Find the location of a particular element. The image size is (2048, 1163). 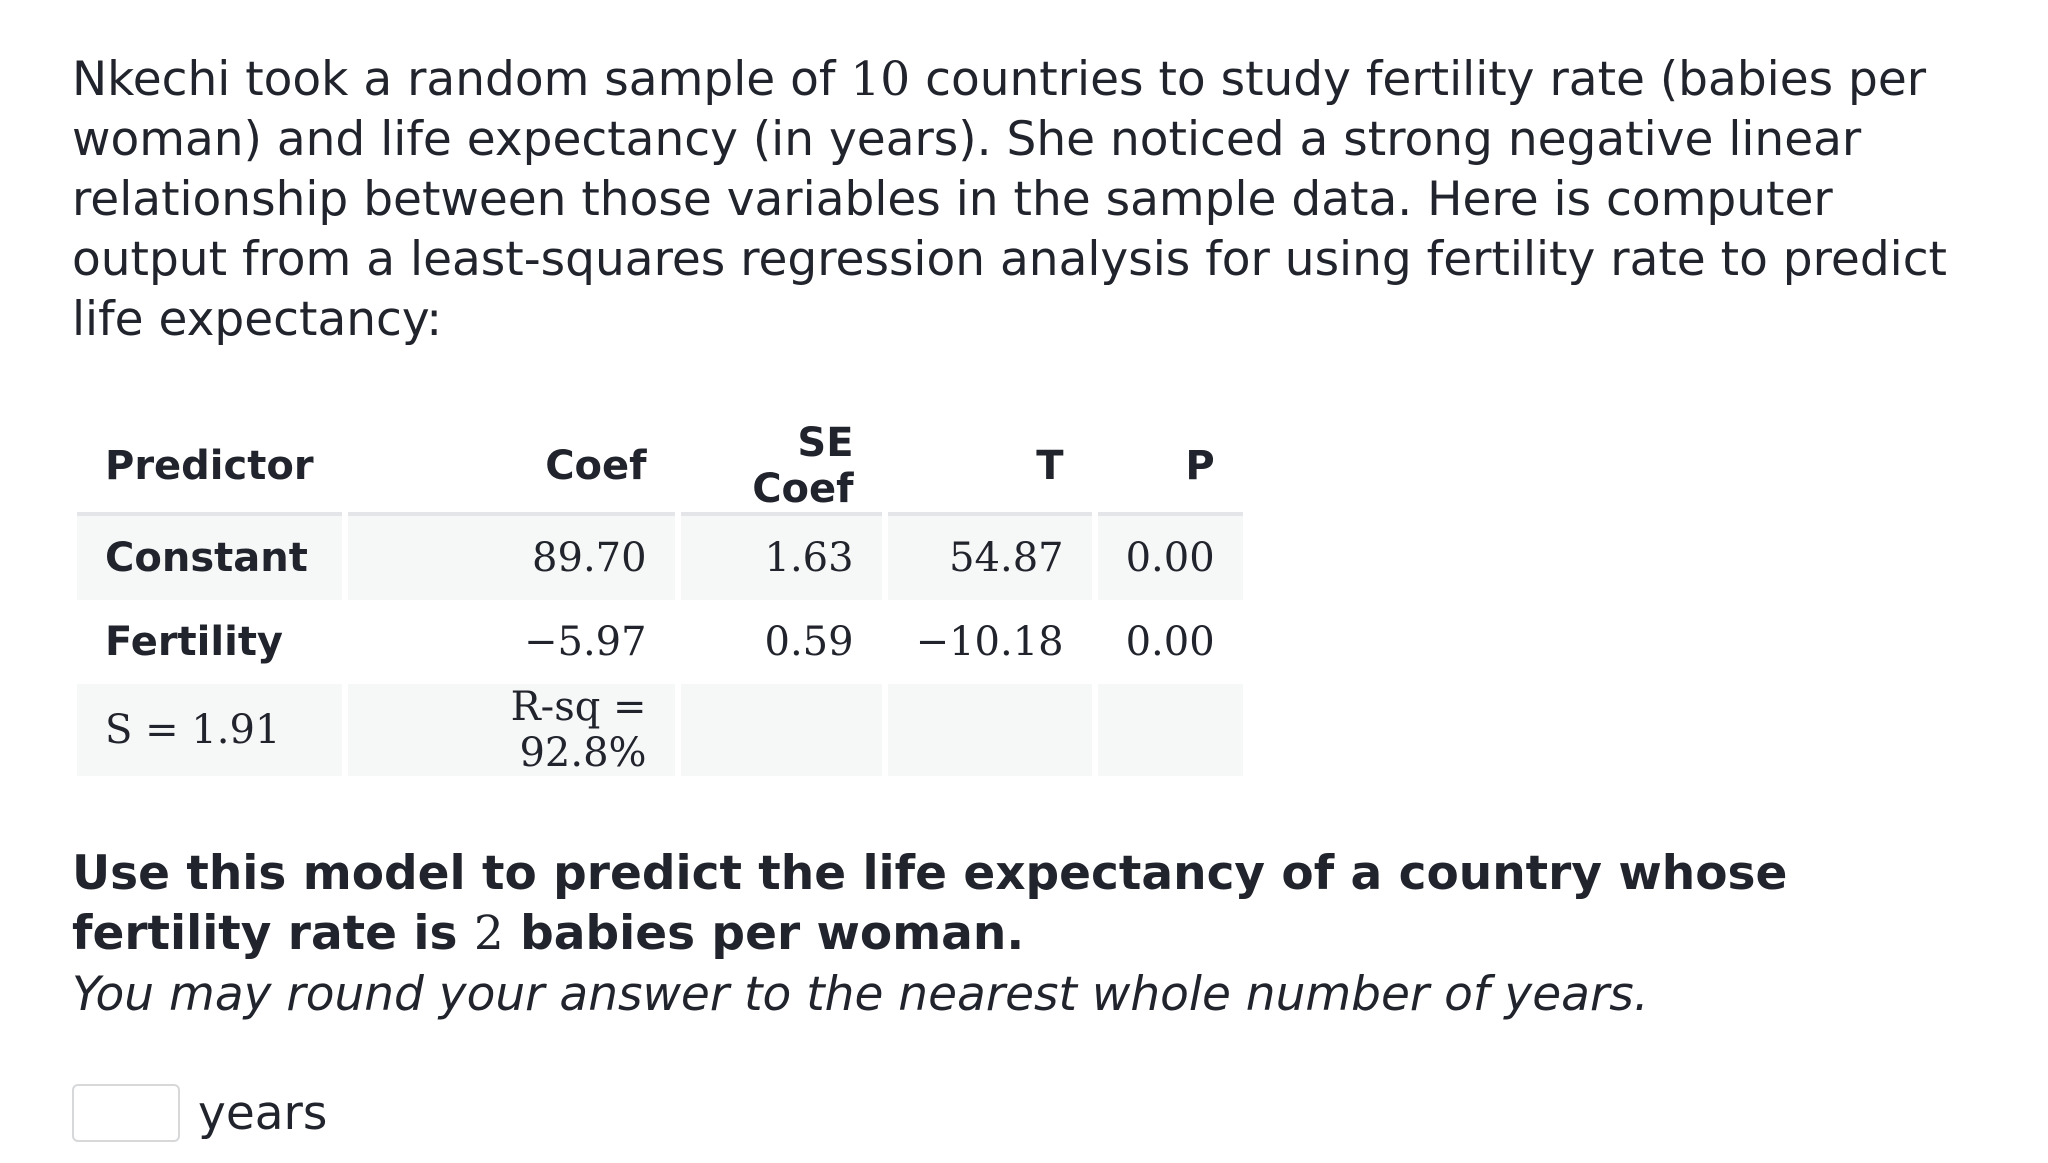

table-row: Constant 89.70 1.63 54.87 0.00 is located at coordinates (660, 558).